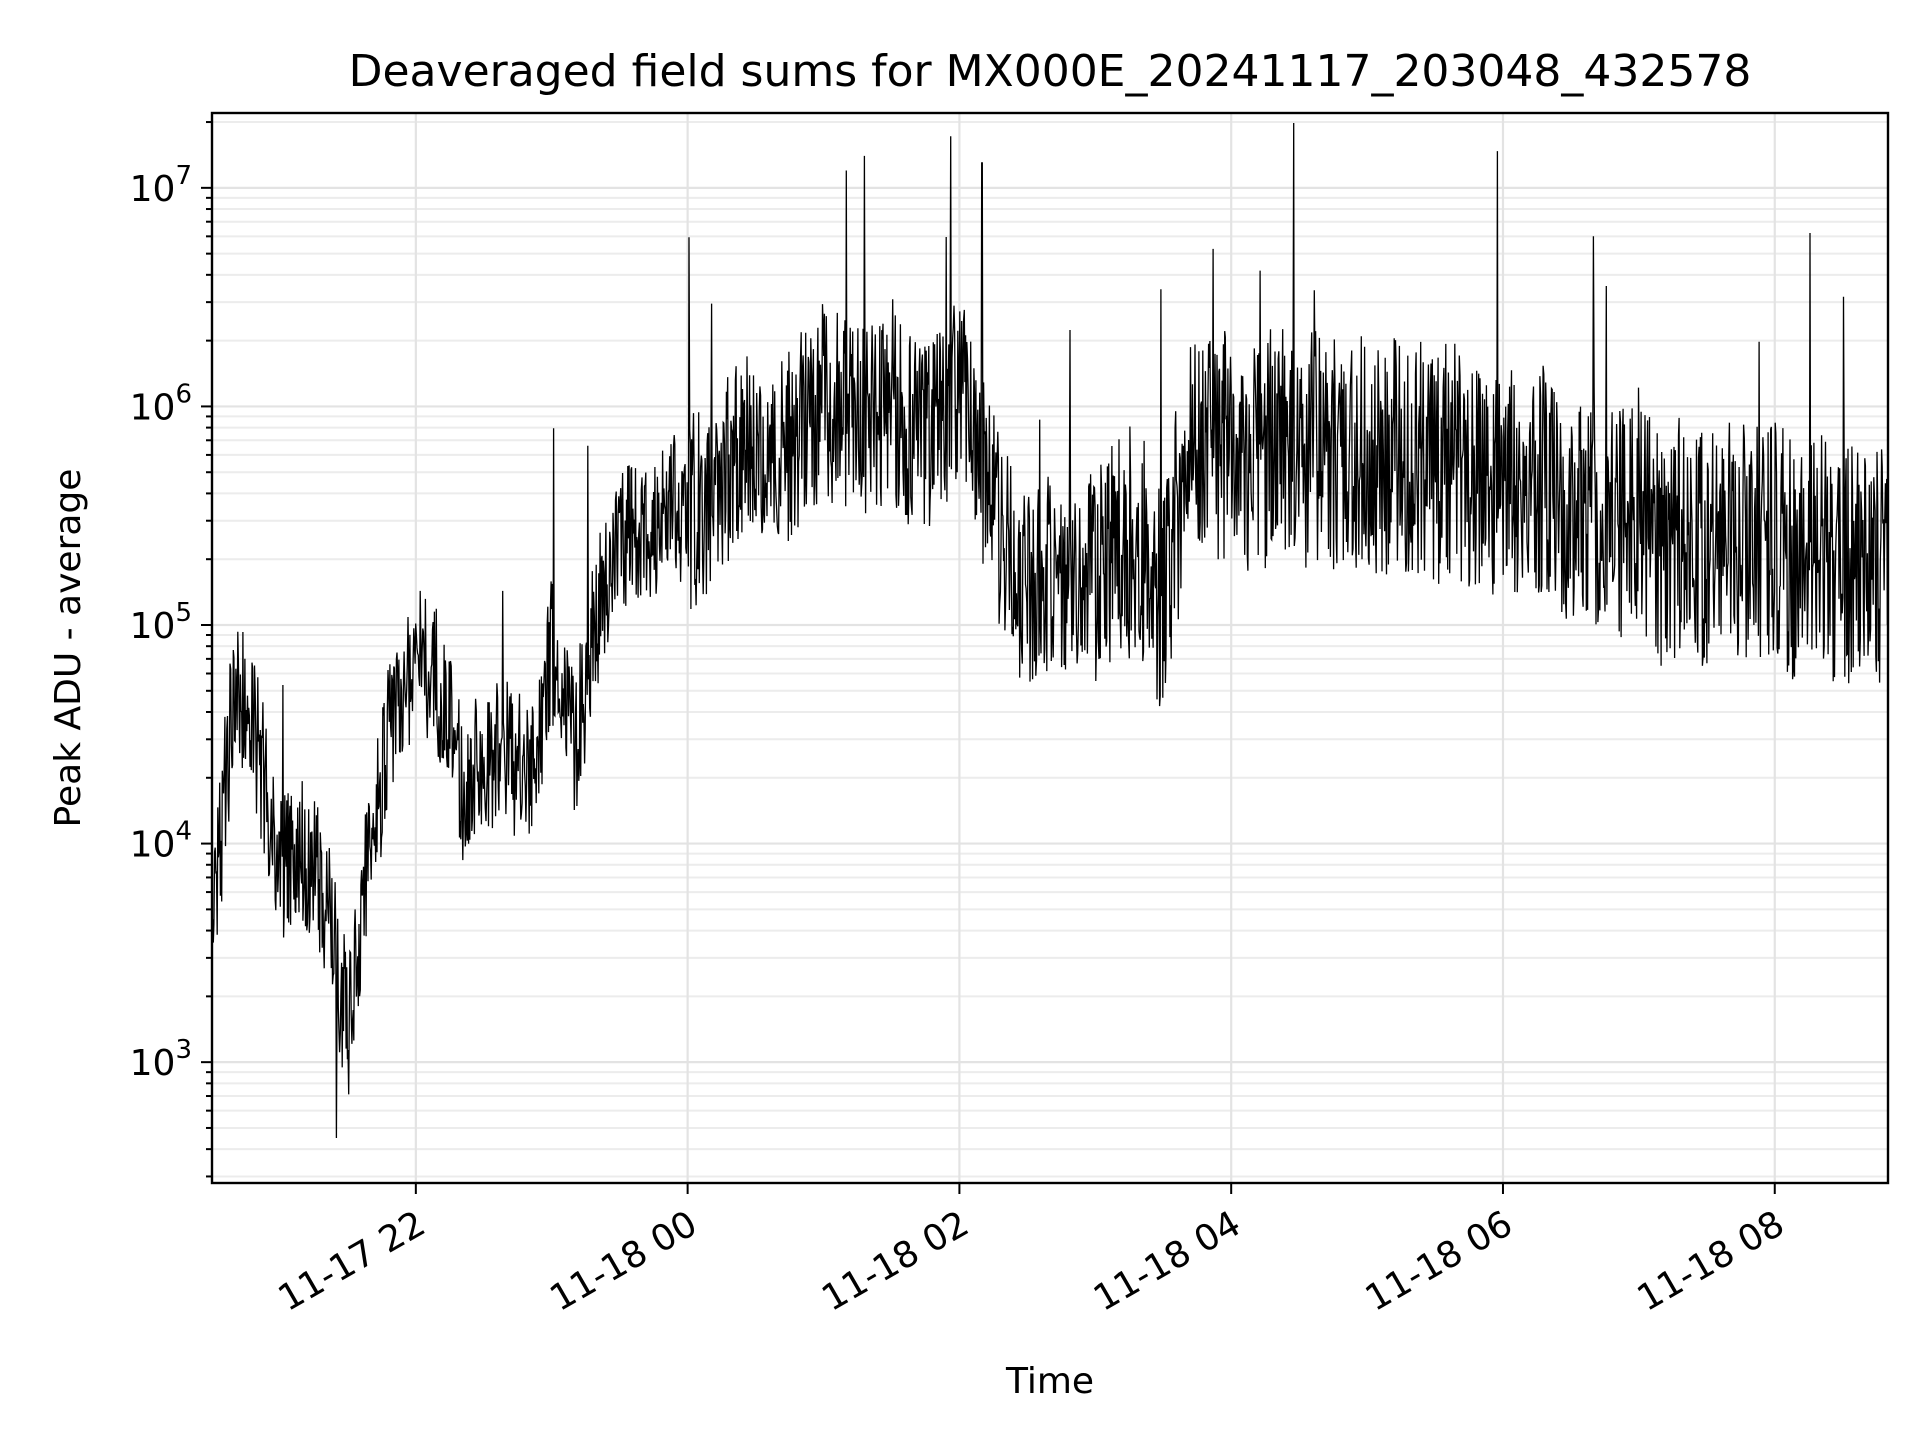  What do you see at coordinates (352, 1261) in the screenshot?
I see `x-tick-label: 11-17 22` at bounding box center [352, 1261].